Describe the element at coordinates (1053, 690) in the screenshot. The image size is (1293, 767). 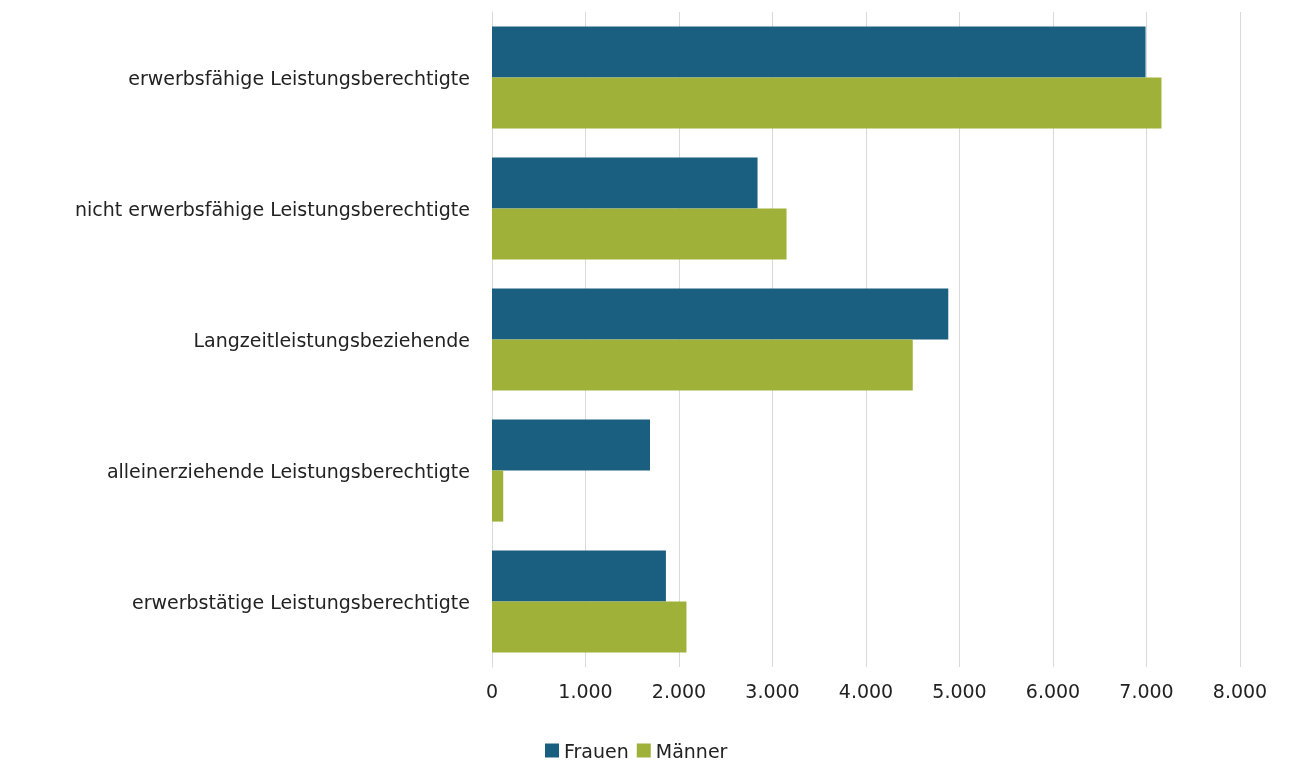
I see `x-tick-label: 6.000` at that location.